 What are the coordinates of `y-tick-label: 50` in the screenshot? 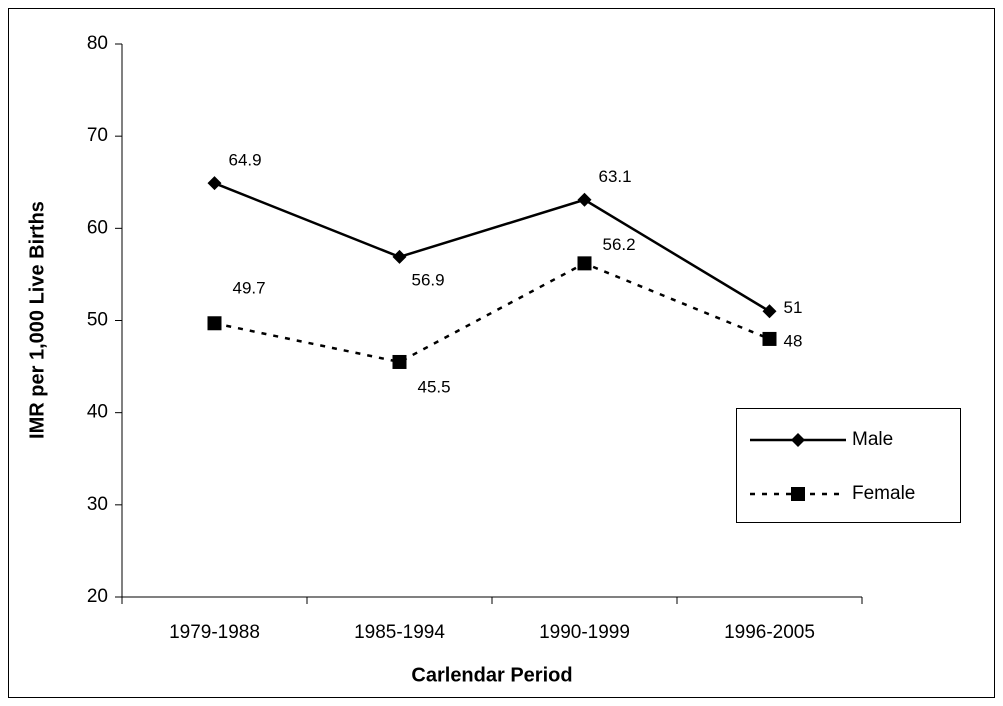 It's located at (97, 320).